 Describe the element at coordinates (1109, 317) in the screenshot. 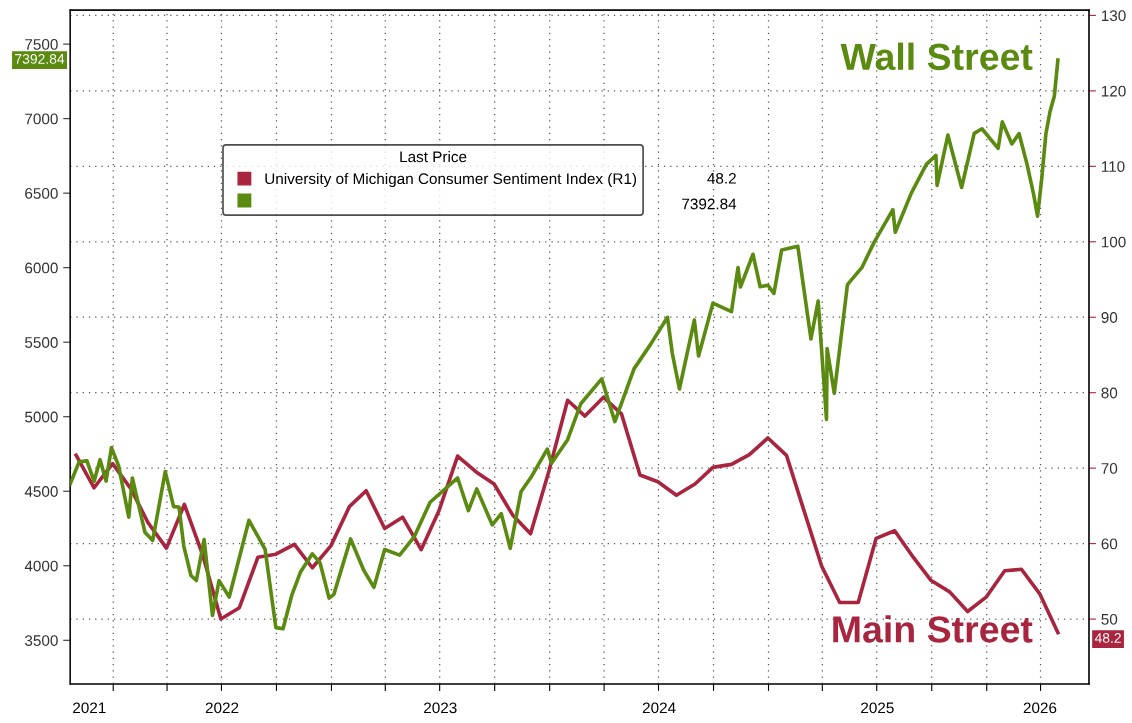

I see `y2-tick-label: 90` at that location.